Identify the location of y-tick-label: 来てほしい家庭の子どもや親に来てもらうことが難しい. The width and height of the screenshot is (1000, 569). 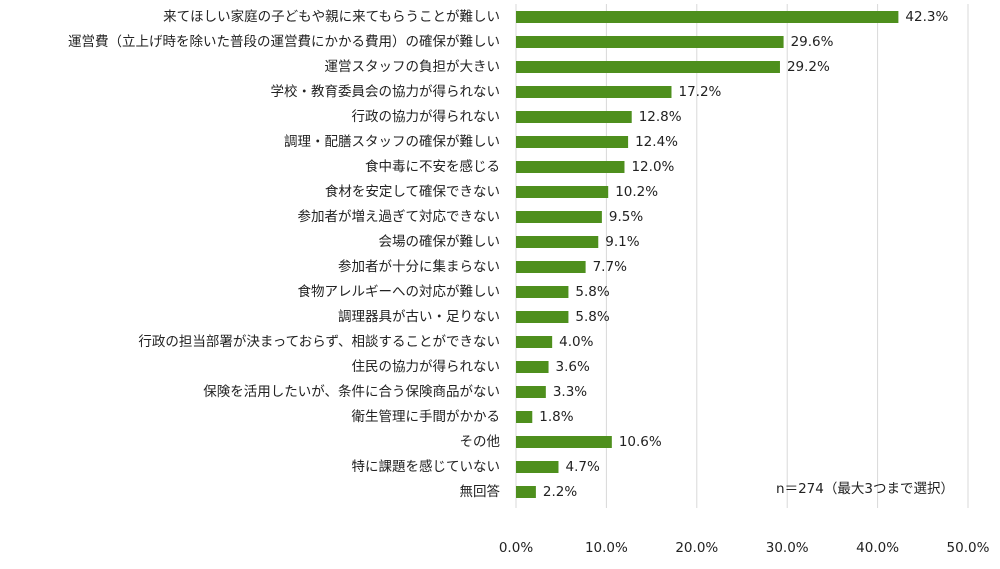
(331, 16).